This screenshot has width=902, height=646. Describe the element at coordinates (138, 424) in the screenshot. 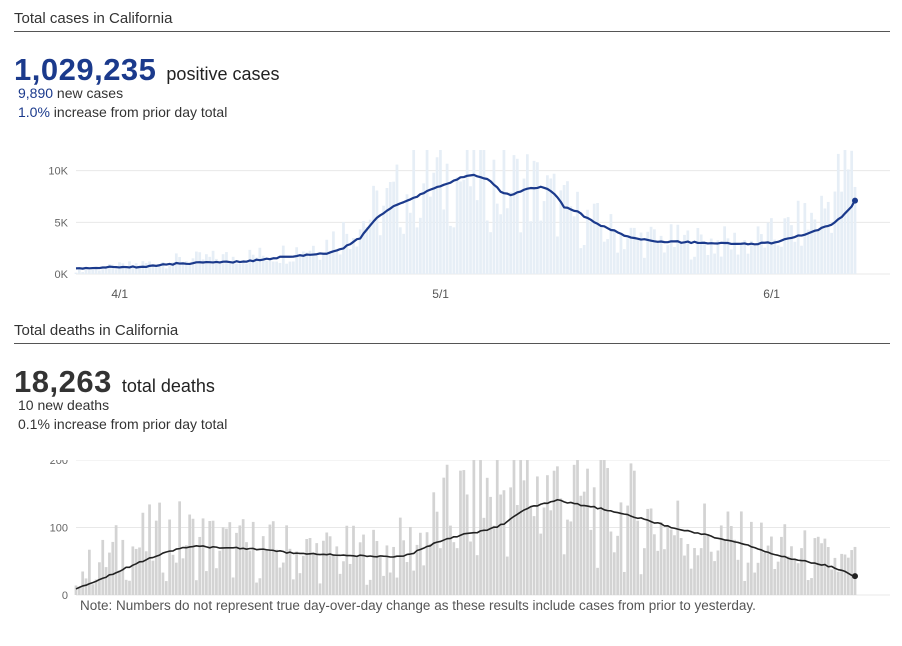

I see `deaths-pct-label: increase from prior day total` at that location.